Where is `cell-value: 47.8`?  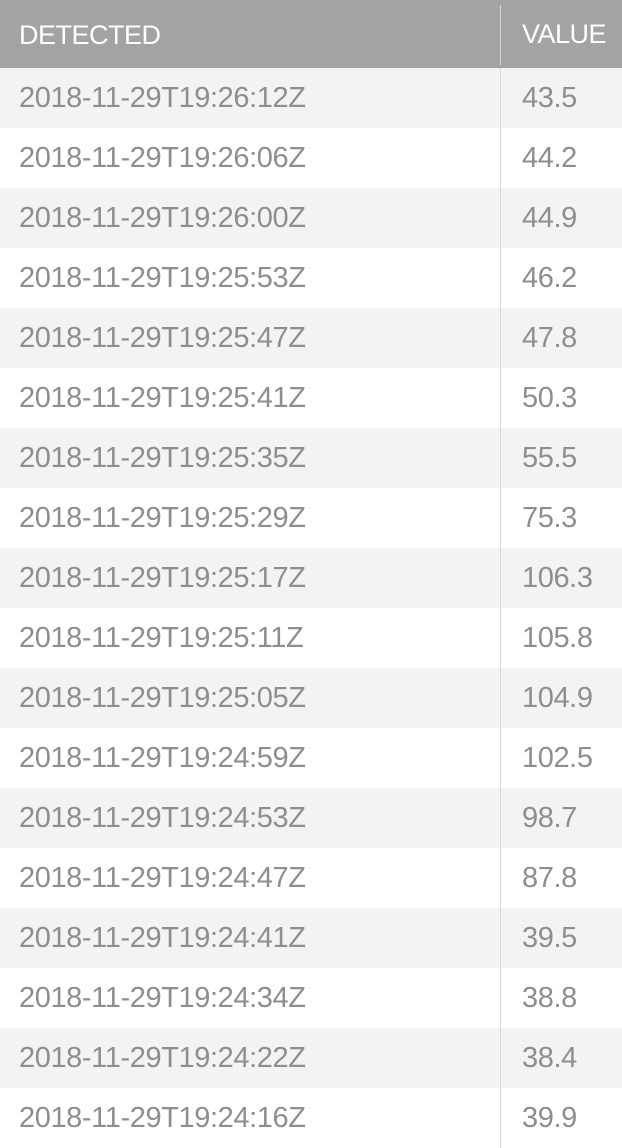 cell-value: 47.8 is located at coordinates (549, 337).